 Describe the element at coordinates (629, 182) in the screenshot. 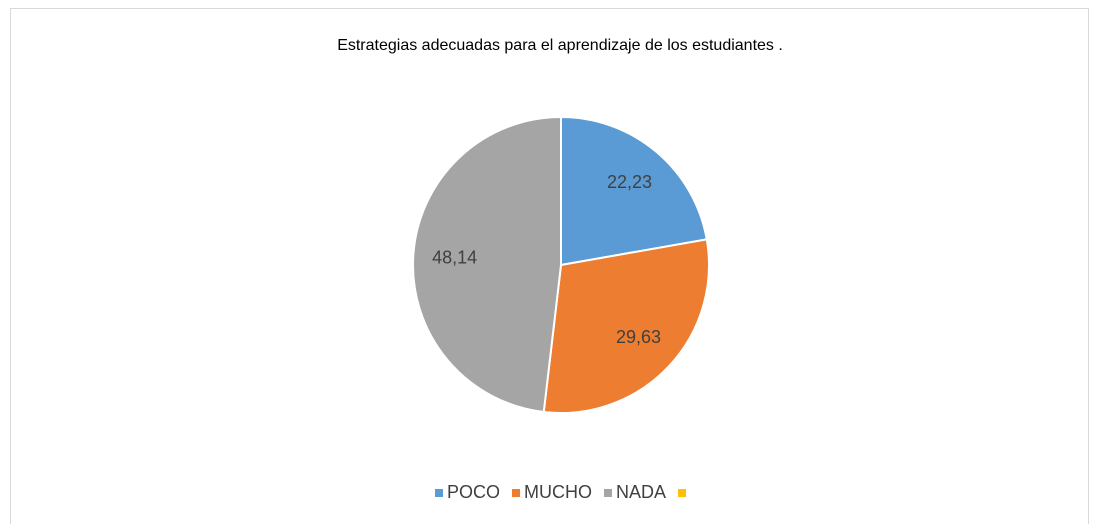

I see `data-label: 22,23` at that location.